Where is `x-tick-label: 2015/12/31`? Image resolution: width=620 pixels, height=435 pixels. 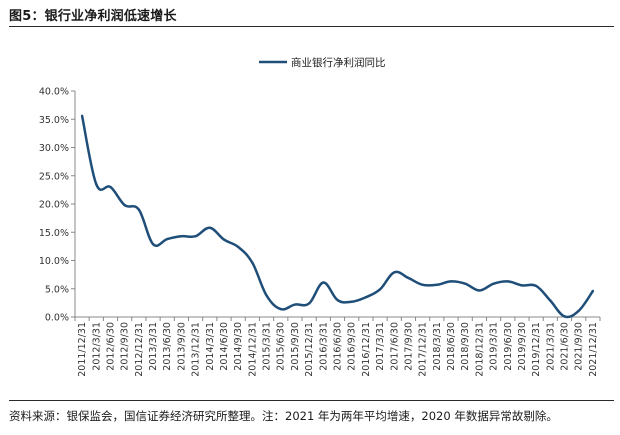 x-tick-label: 2015/12/31 is located at coordinates (309, 349).